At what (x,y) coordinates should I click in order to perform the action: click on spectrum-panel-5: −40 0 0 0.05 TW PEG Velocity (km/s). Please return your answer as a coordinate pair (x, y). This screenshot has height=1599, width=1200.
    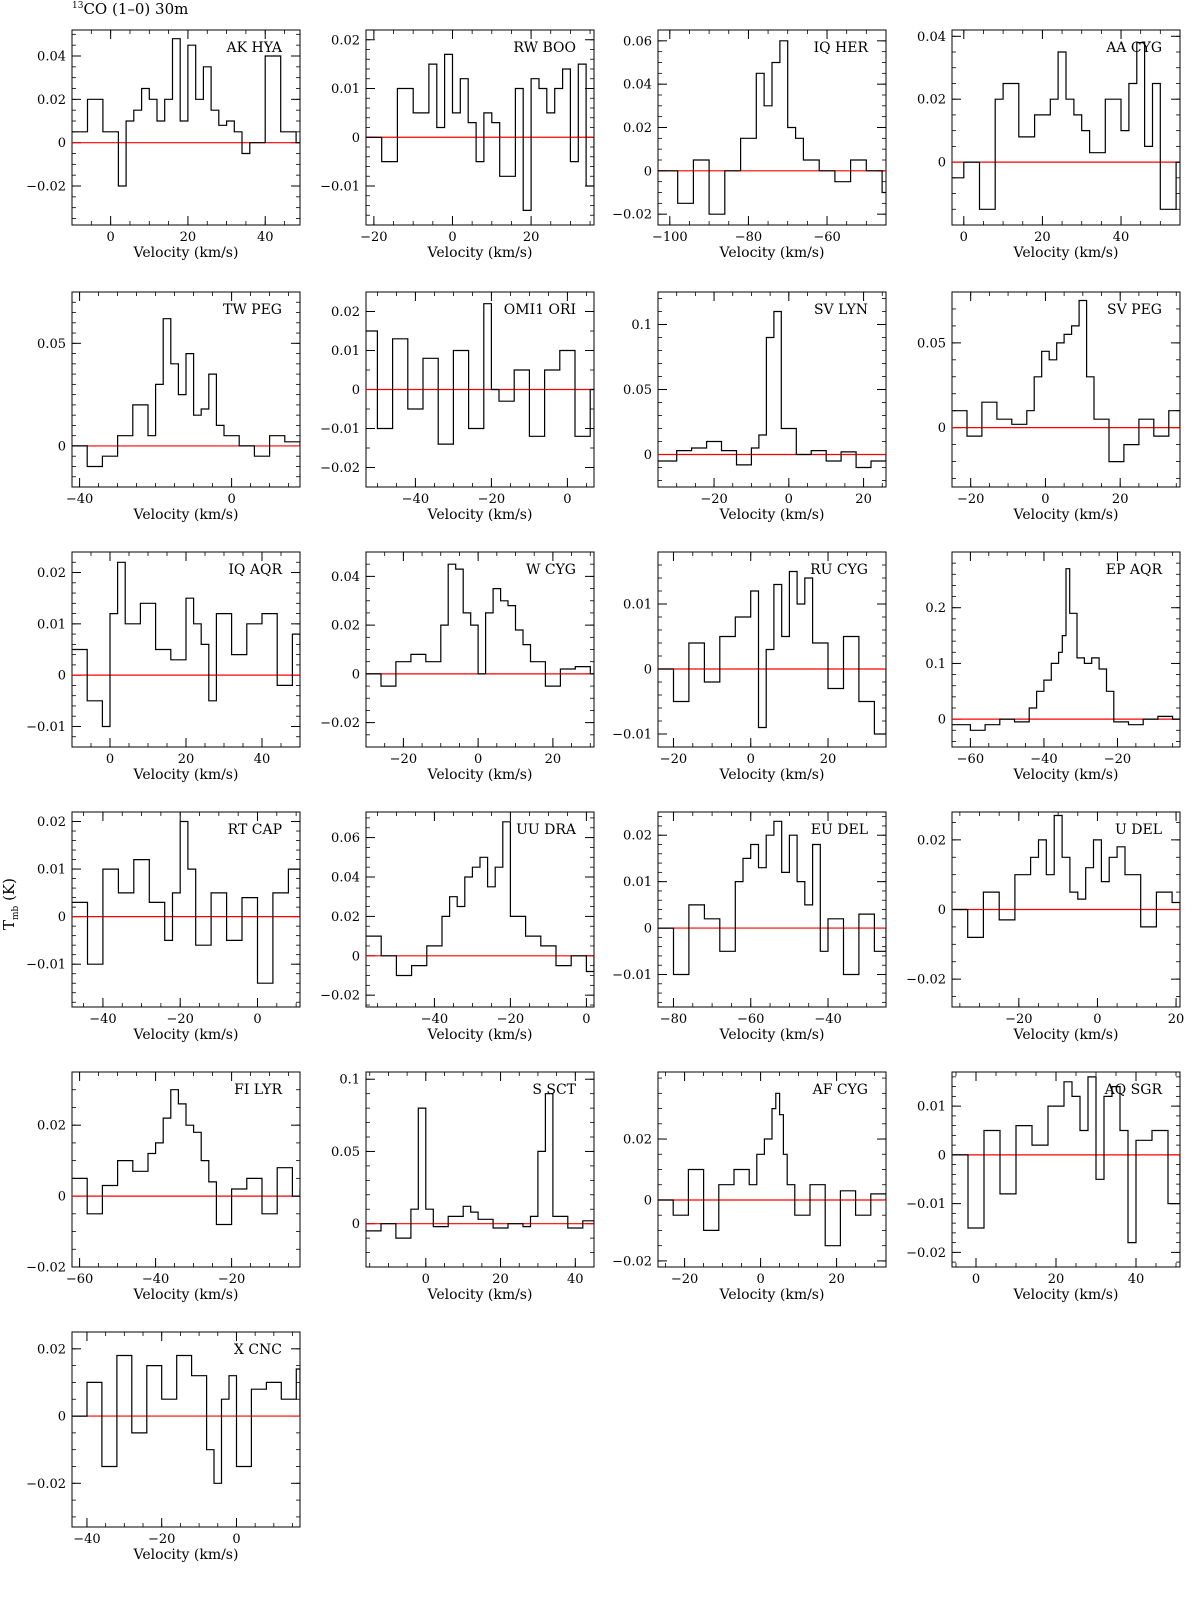
    Looking at the image, I should click on (169, 407).